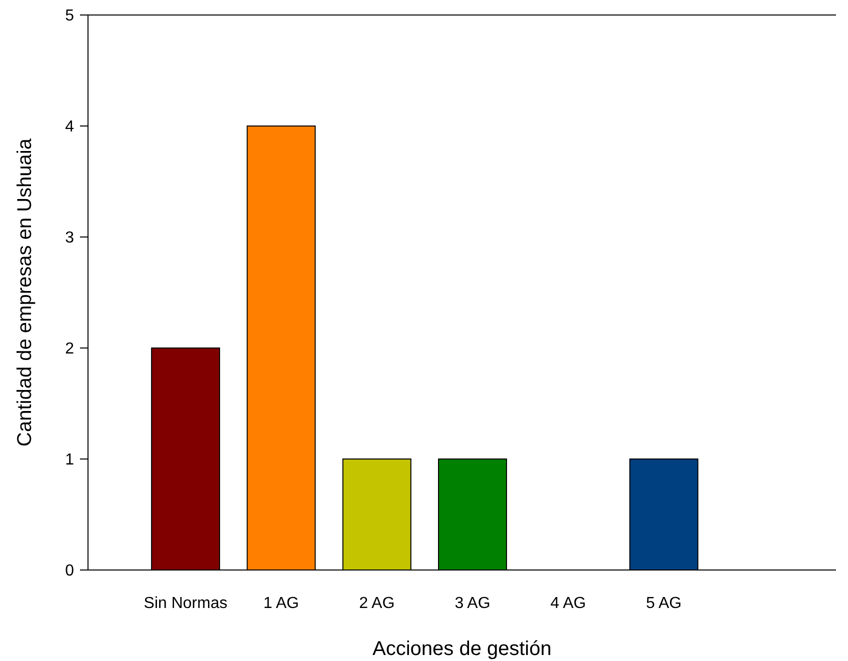  I want to click on x-tick-label: 4 AG, so click(568, 603).